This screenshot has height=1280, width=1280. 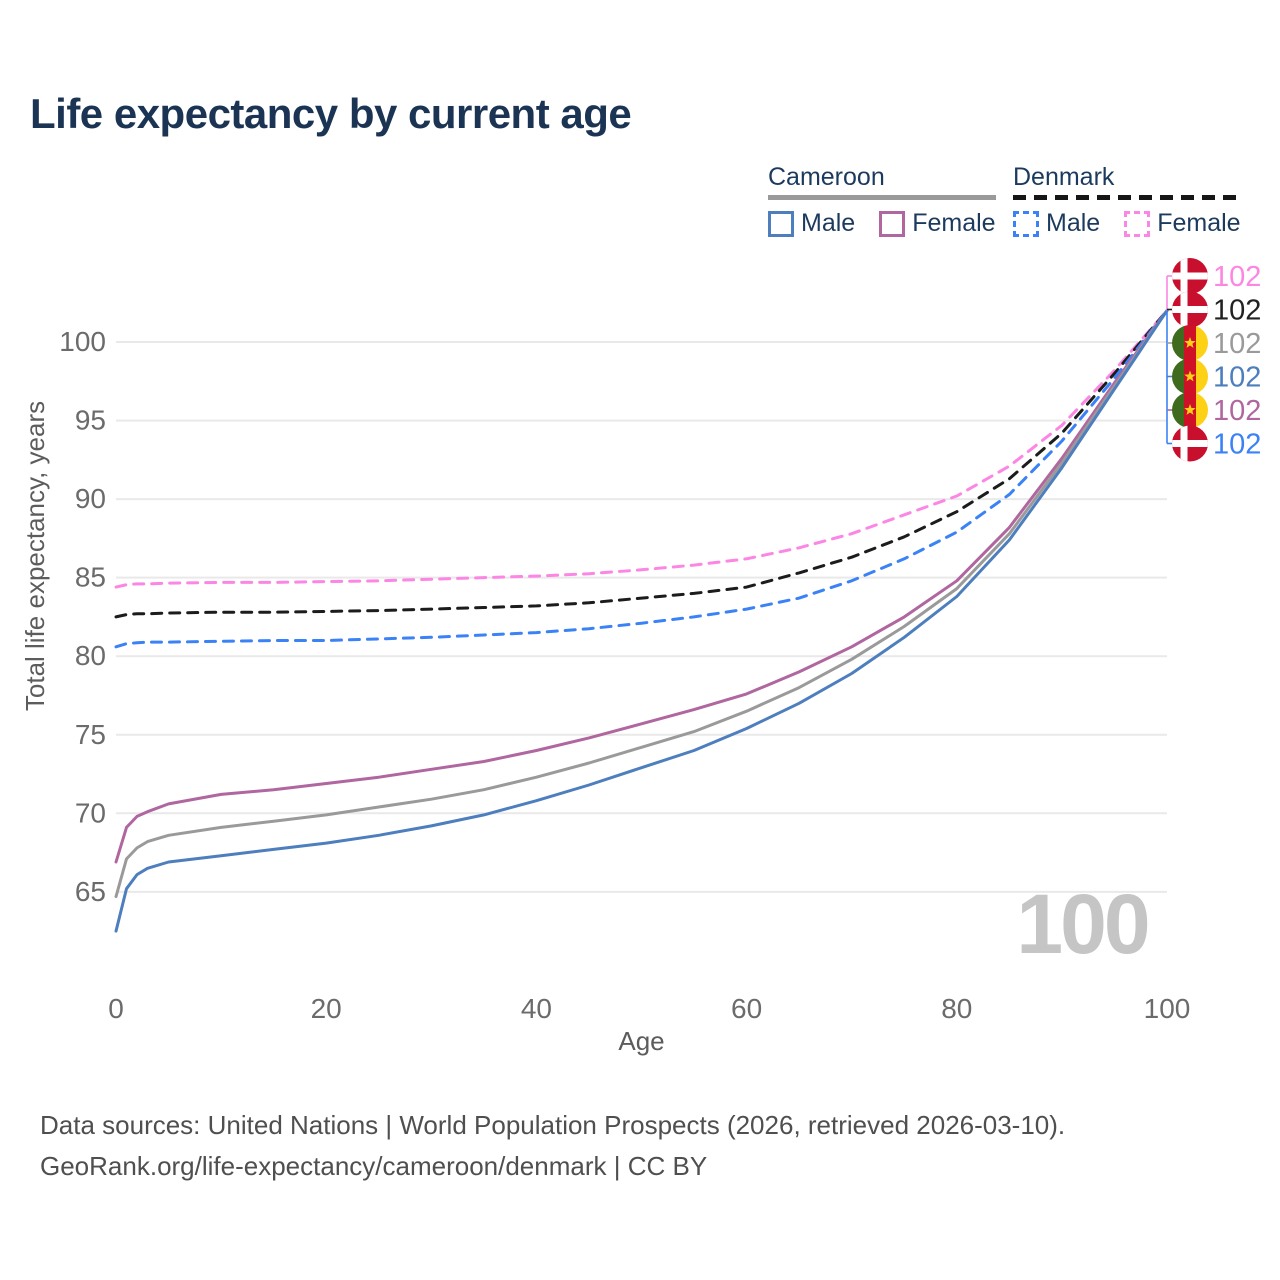 I want to click on x-tick-label: 0, so click(x=116, y=1008).